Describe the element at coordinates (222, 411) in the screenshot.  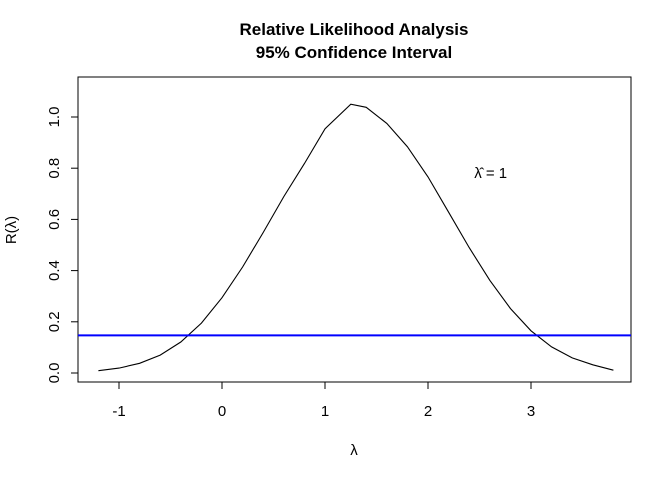
I see `x-tick-label: 0` at that location.